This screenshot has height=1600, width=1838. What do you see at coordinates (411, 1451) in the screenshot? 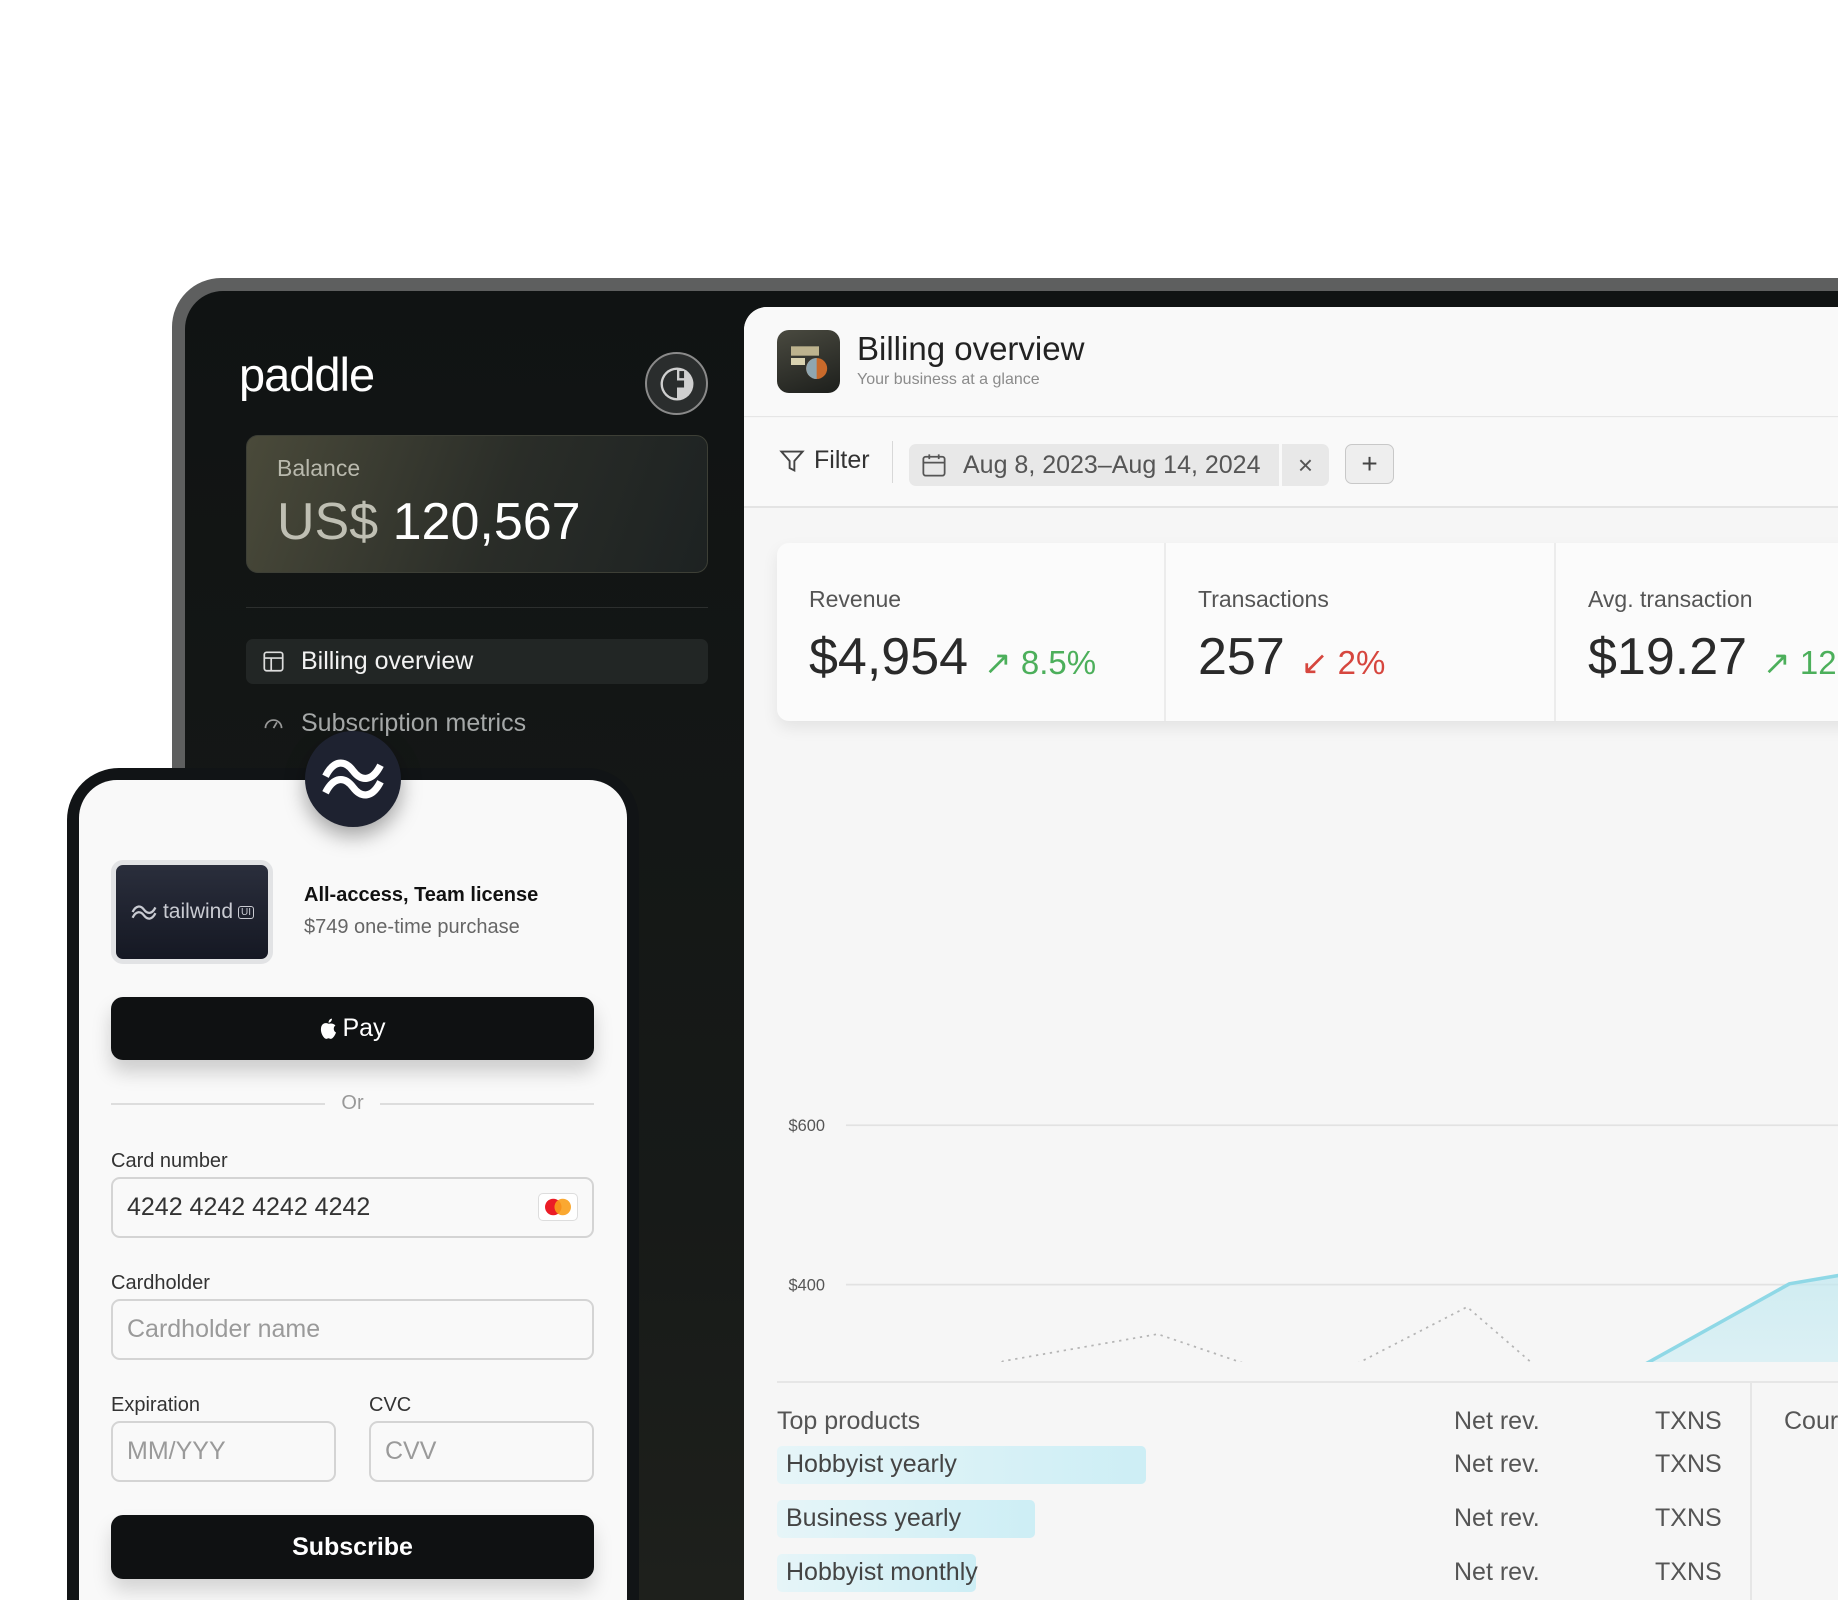
I see `cvc-placeholder: CVV` at bounding box center [411, 1451].